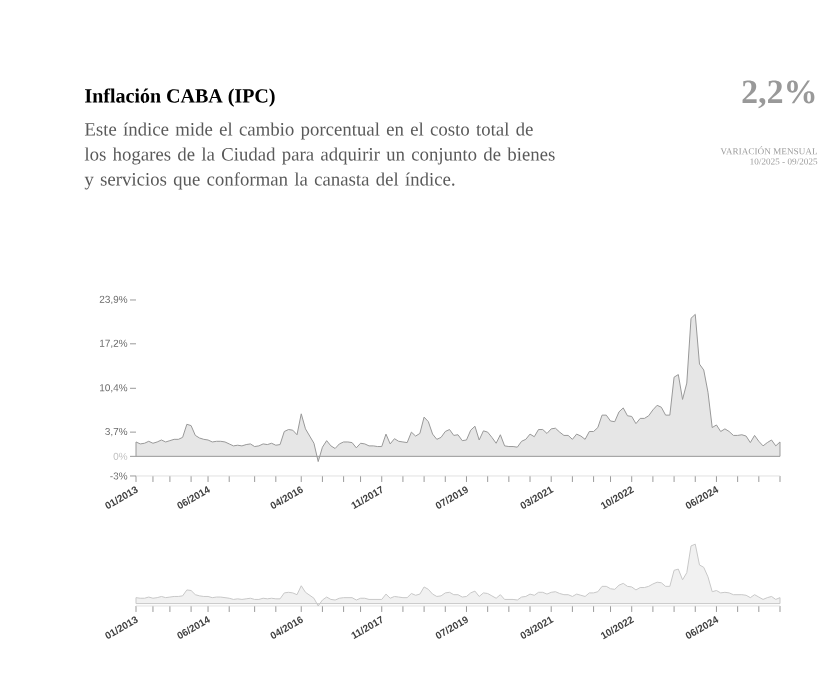 The height and width of the screenshot is (678, 840). Describe the element at coordinates (319, 156) in the screenshot. I see `chart-subtitle: Este índice mide el cambio porcentual en el costo total de los hogares de la Ciudad para adquirir un conjunto de bienes y servicios que conforman la canasta del índice.` at that location.